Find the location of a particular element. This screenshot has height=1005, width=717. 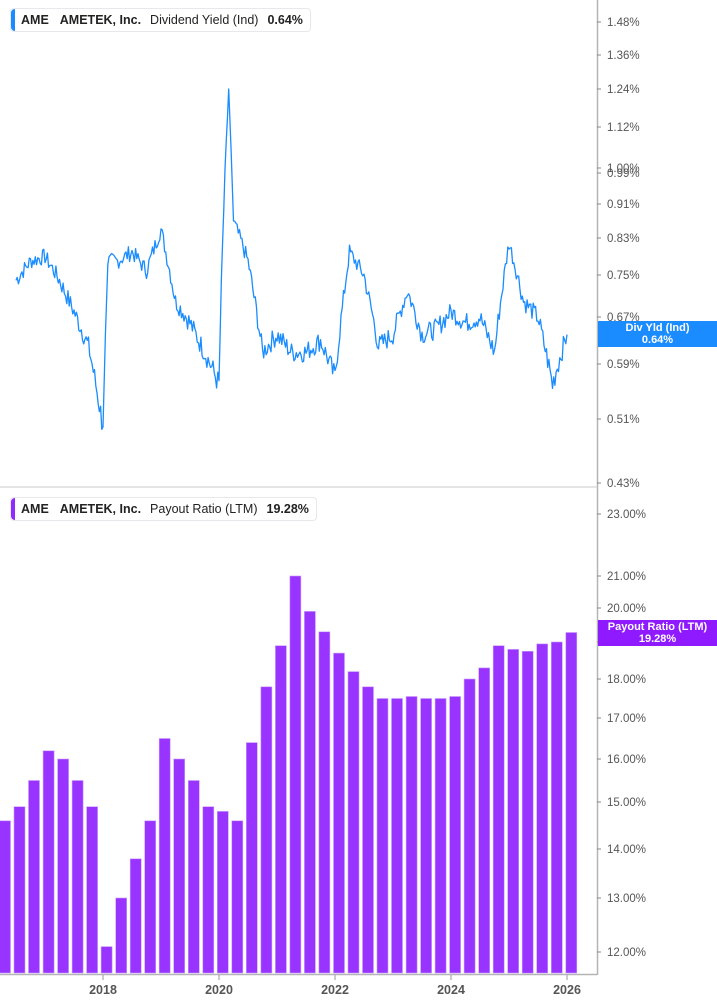

y-tick-label: 18.00% is located at coordinates (626, 680).